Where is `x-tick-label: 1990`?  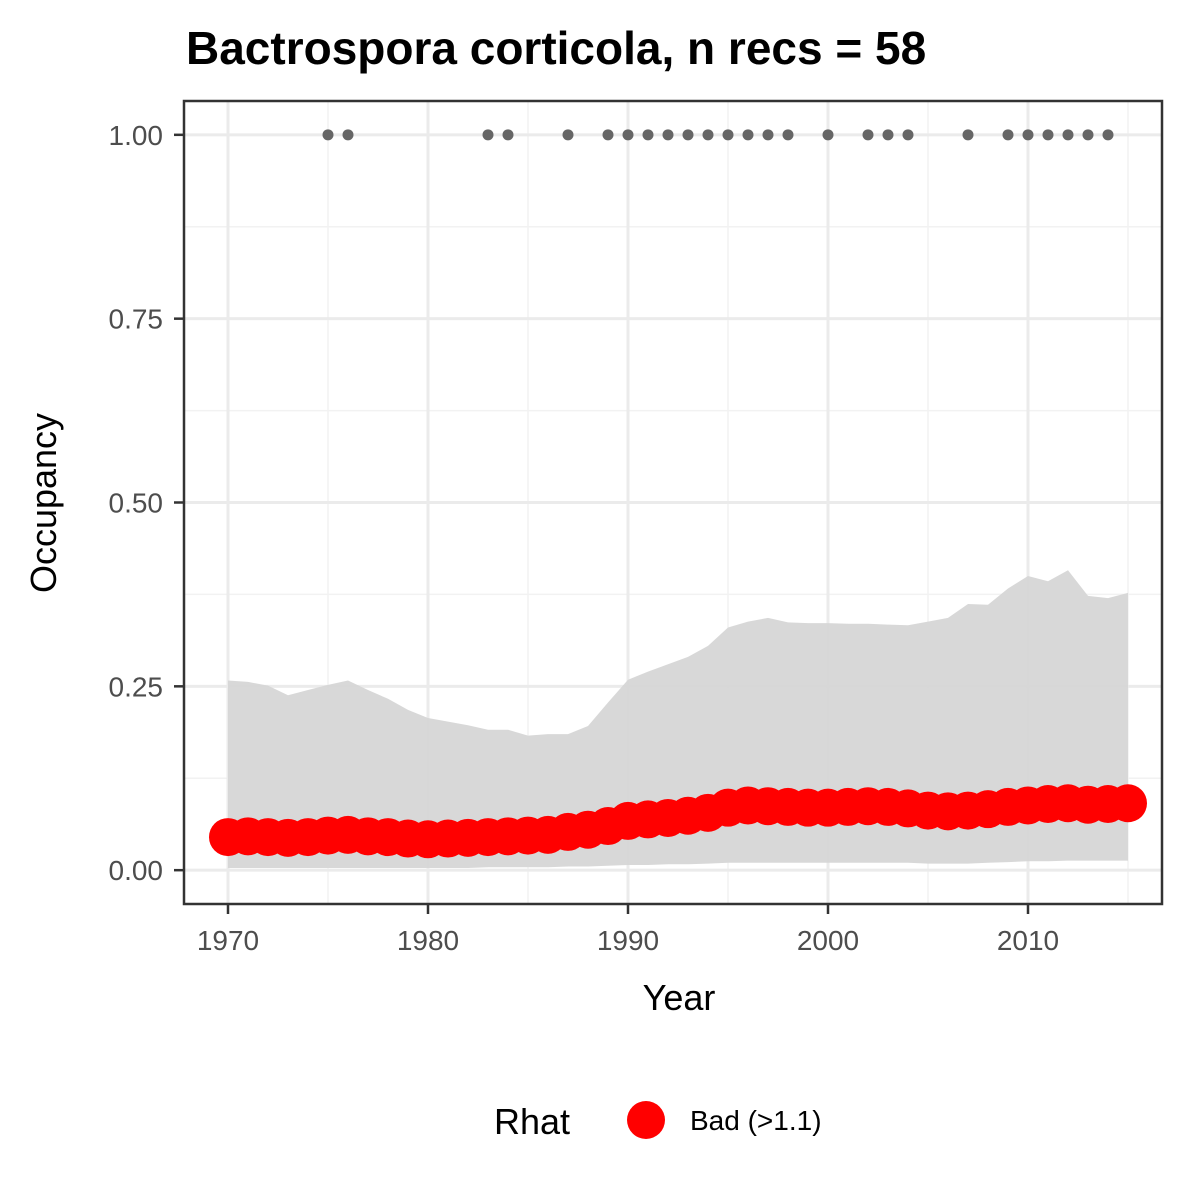
x-tick-label: 1990 is located at coordinates (628, 940).